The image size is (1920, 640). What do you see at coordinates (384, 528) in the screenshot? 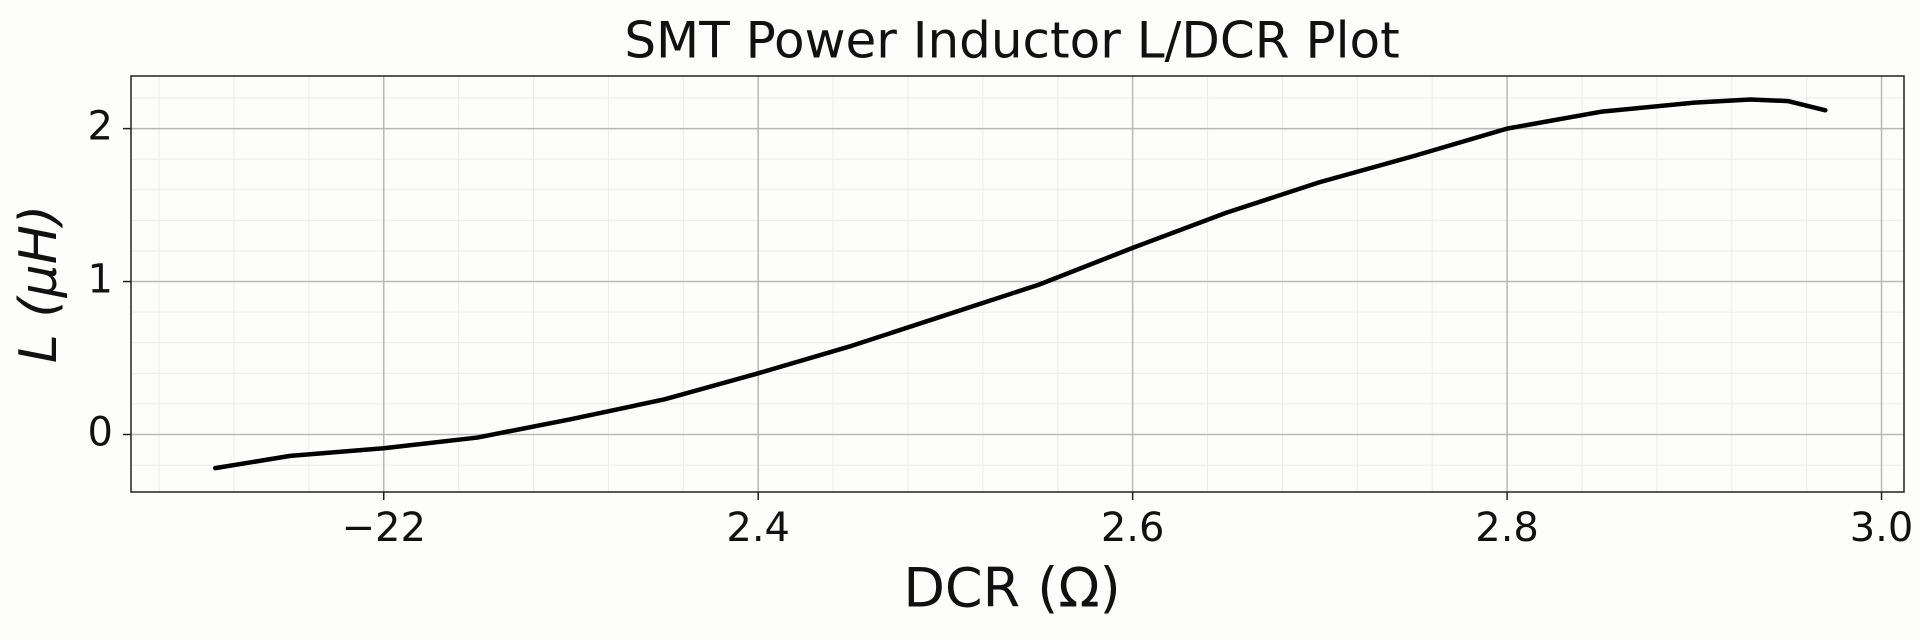
I see `x-tick-label: −22` at bounding box center [384, 528].